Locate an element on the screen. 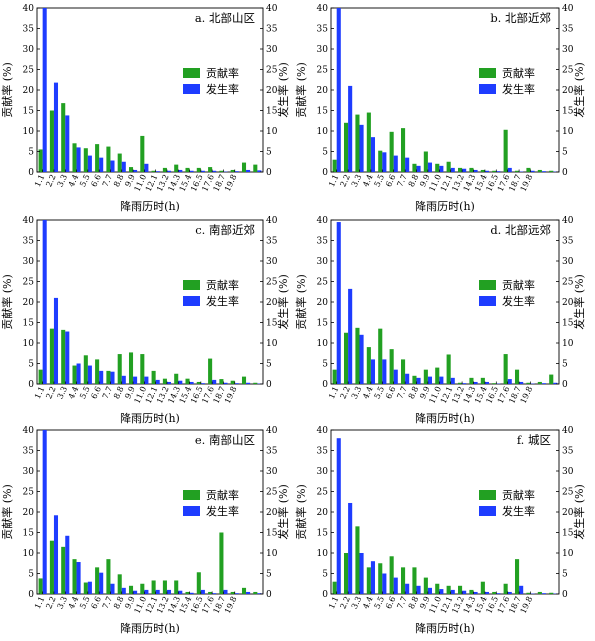 Image resolution: width=595 pixels, height=641 pixels. y-tick-label-right: 40 is located at coordinates (272, 431).